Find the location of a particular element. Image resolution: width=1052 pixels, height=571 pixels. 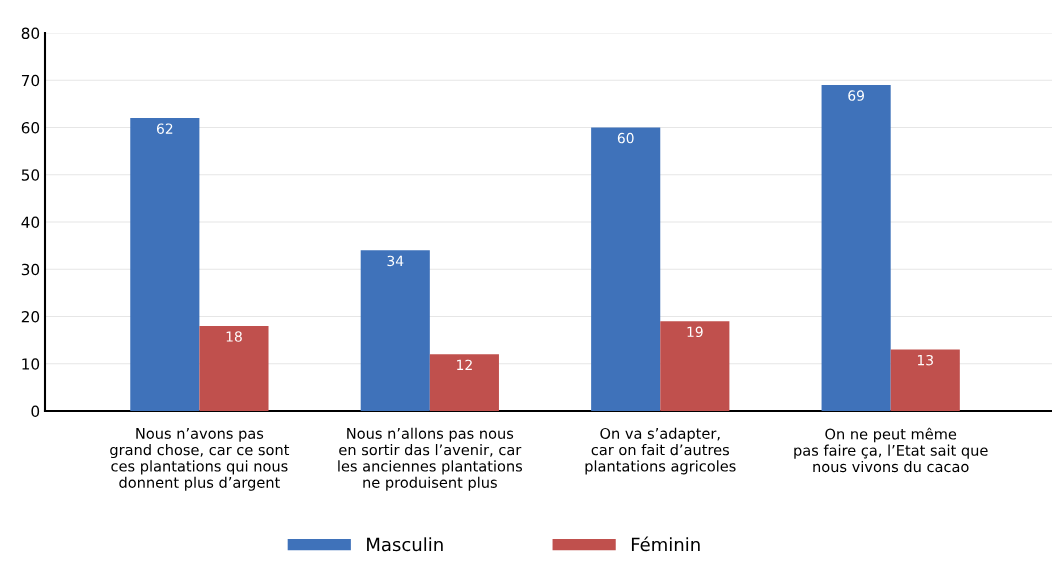

y-tick-label: 0 is located at coordinates (35, 411).